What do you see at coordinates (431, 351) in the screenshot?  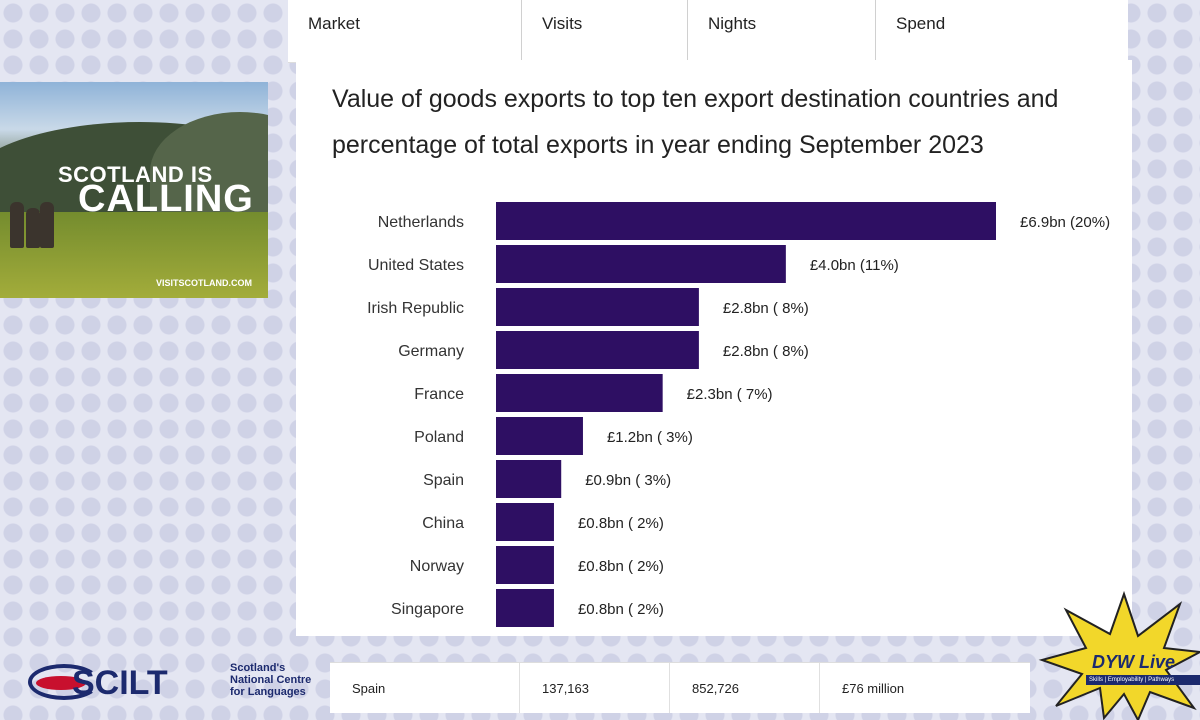 I see `category-label: Germany` at bounding box center [431, 351].